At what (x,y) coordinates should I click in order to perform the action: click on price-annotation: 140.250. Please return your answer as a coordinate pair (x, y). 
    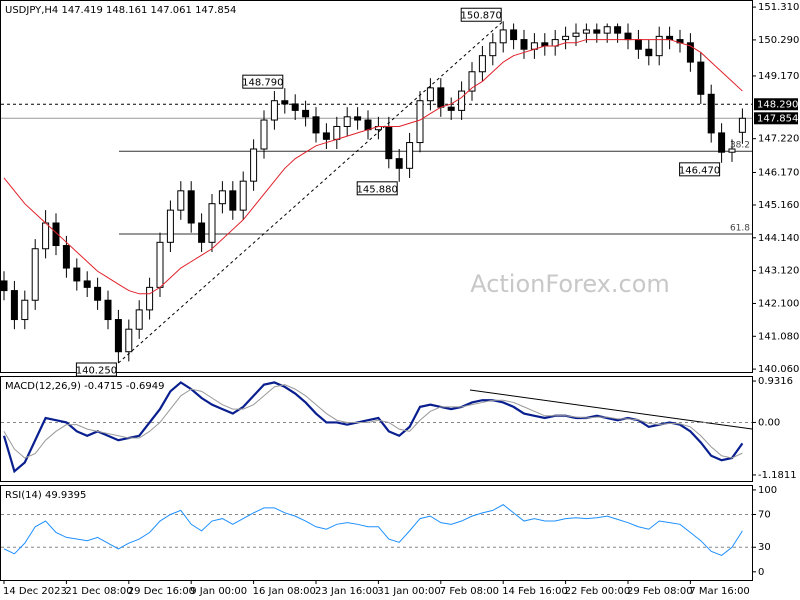
    Looking at the image, I should click on (96, 370).